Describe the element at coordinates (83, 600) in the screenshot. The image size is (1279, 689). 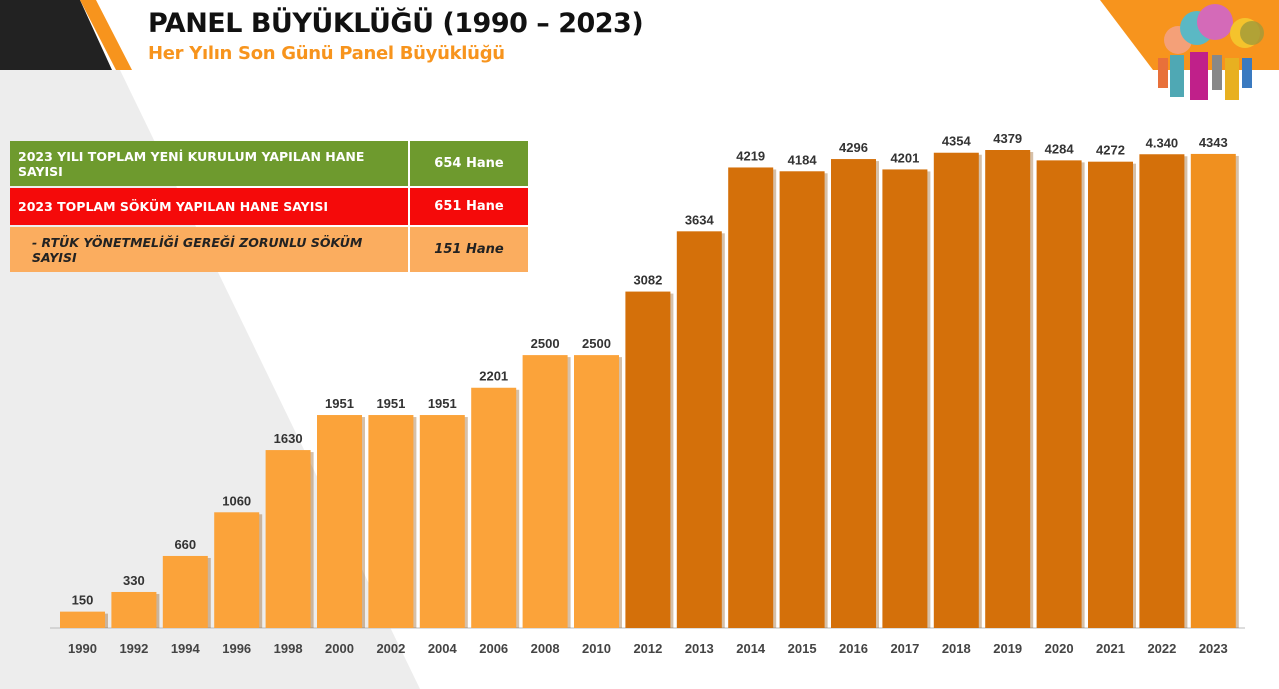
I see `data-label: 150` at that location.